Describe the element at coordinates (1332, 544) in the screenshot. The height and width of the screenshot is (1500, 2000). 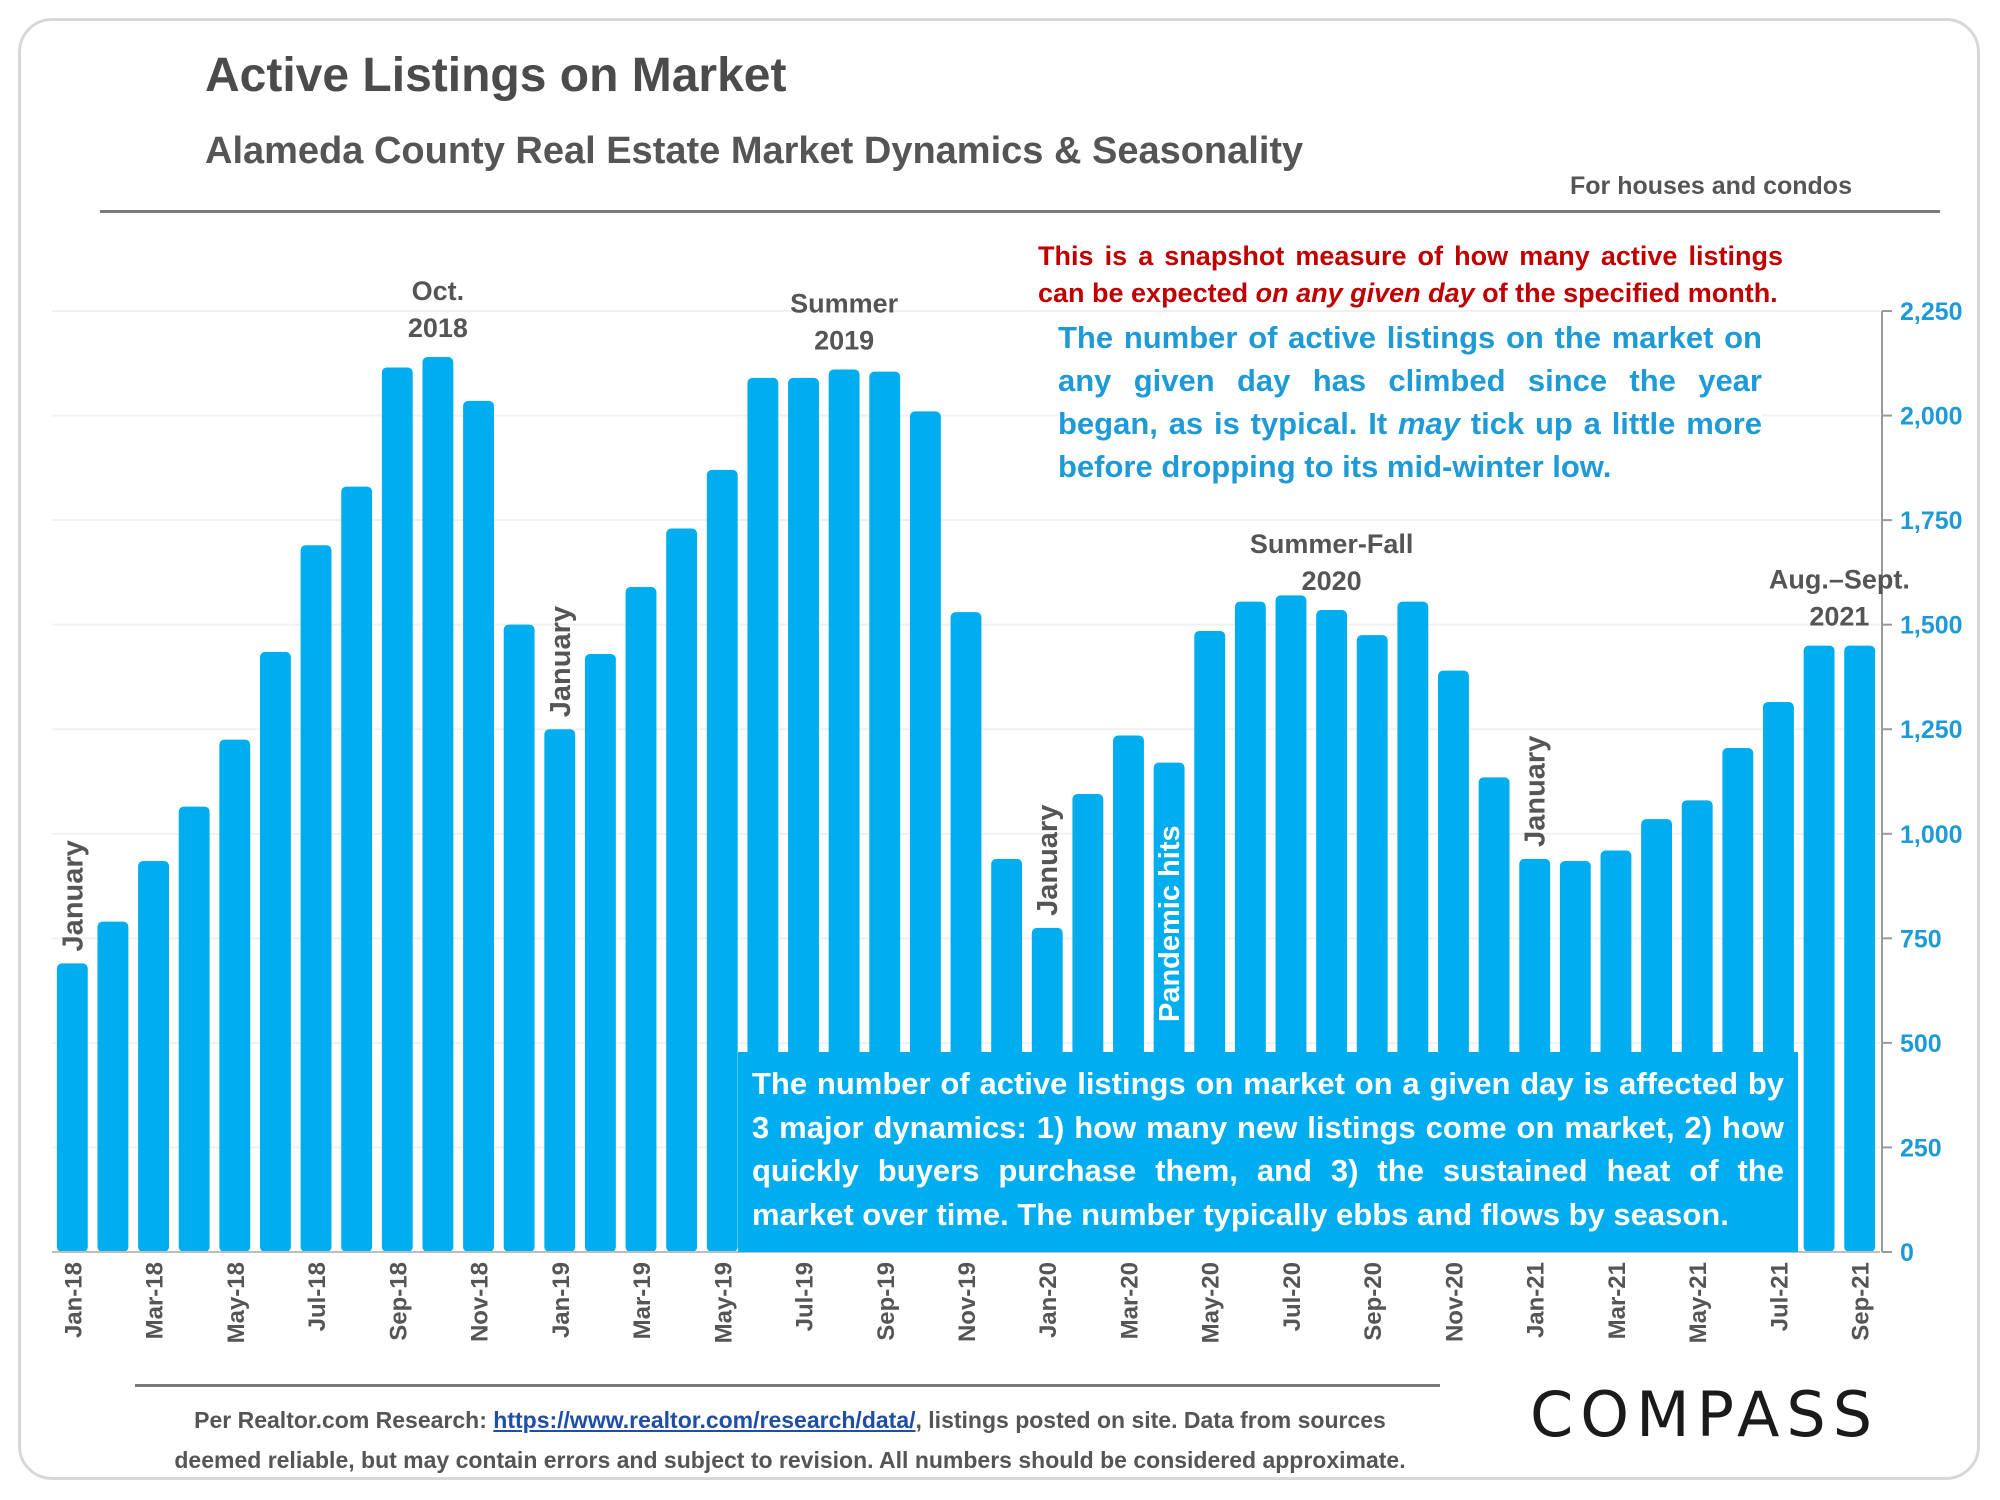
I see `annotation-6-line-0: Summer-Fall` at that location.